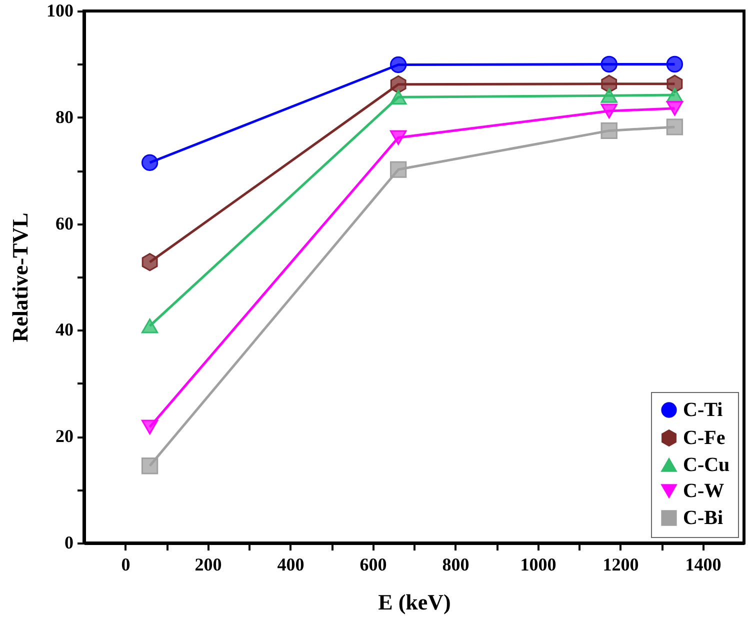 This screenshot has height=629, width=749. What do you see at coordinates (373, 564) in the screenshot?
I see `x-tick-label: 600` at bounding box center [373, 564].